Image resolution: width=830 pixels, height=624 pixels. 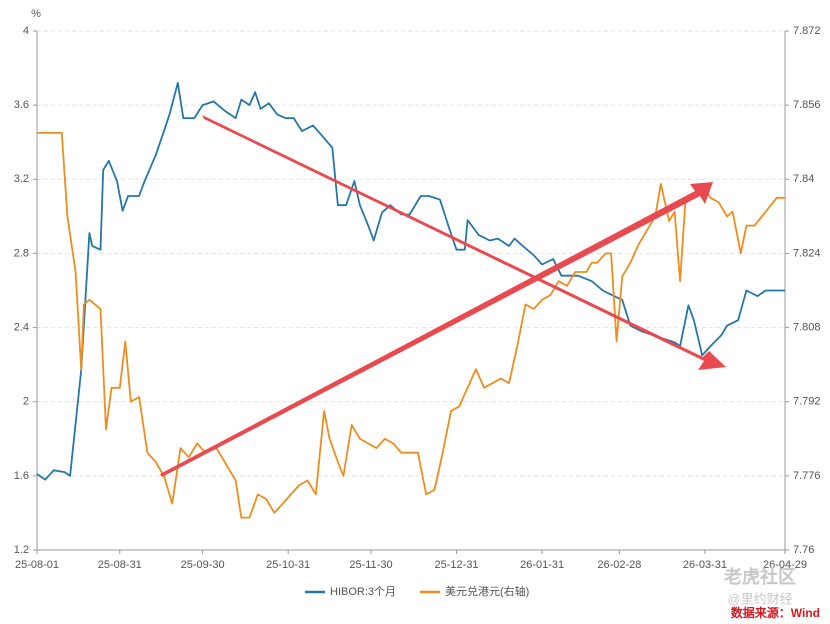 What do you see at coordinates (619, 565) in the screenshot?
I see `x-tick-label: 26-02-28` at bounding box center [619, 565].